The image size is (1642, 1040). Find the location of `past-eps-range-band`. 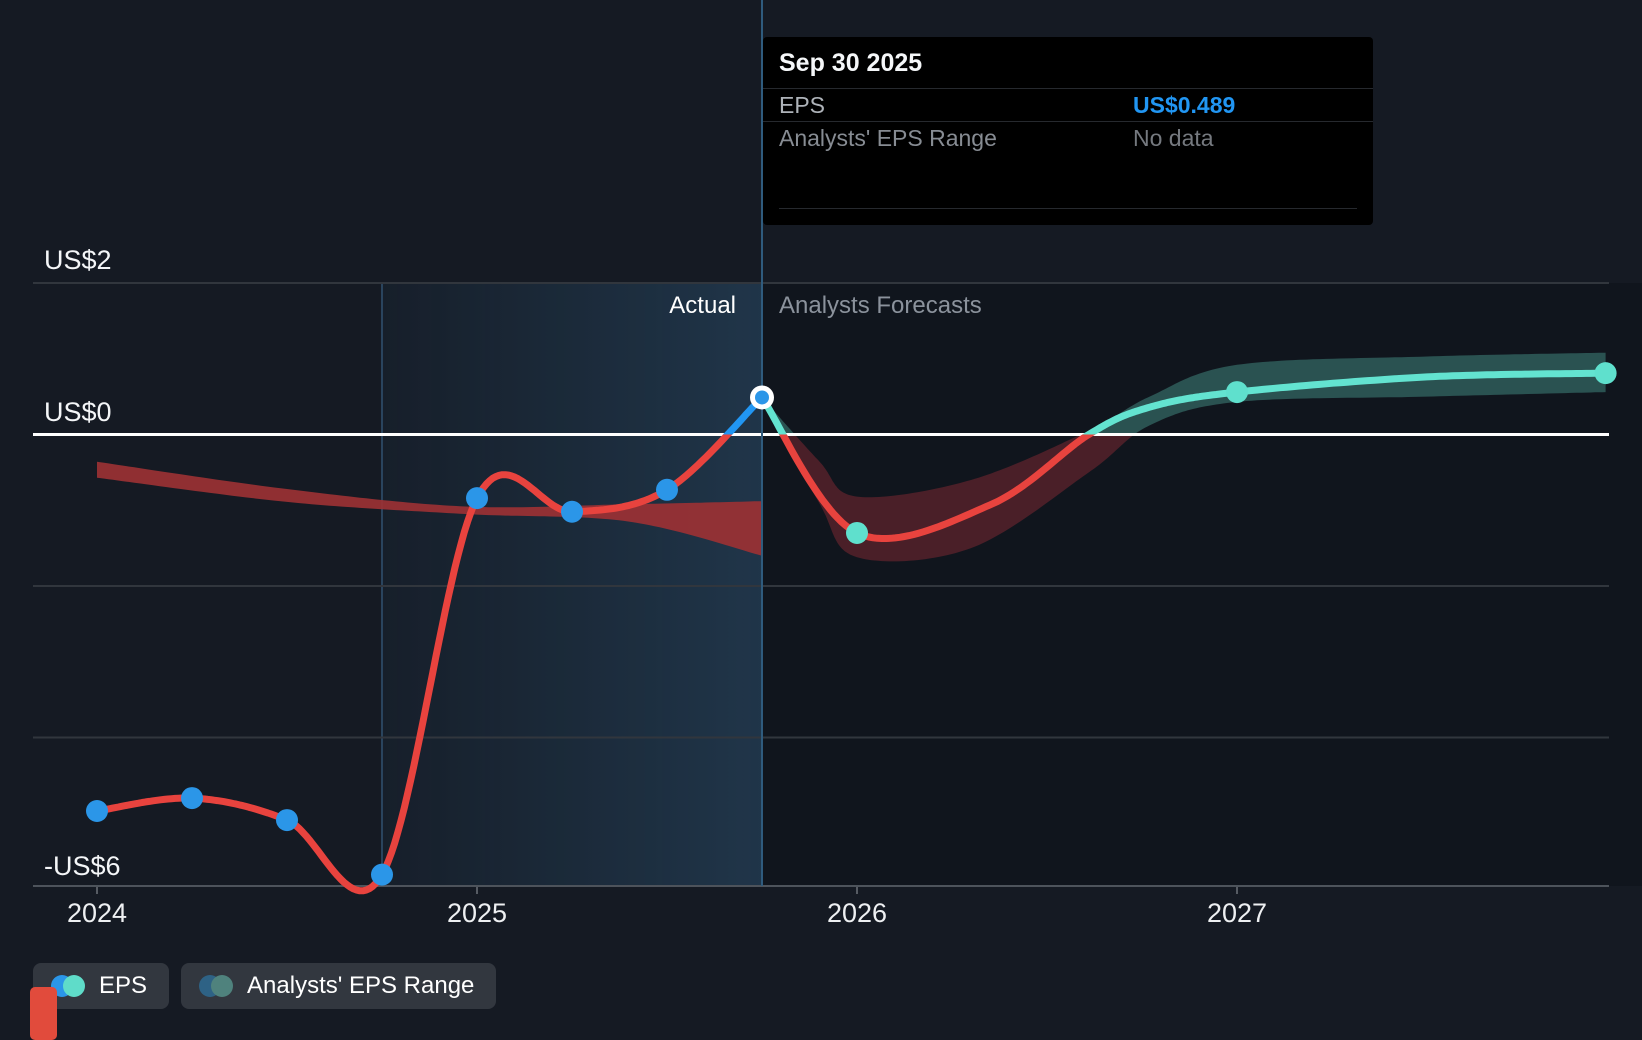

past-eps-range-band is located at coordinates (429, 508).